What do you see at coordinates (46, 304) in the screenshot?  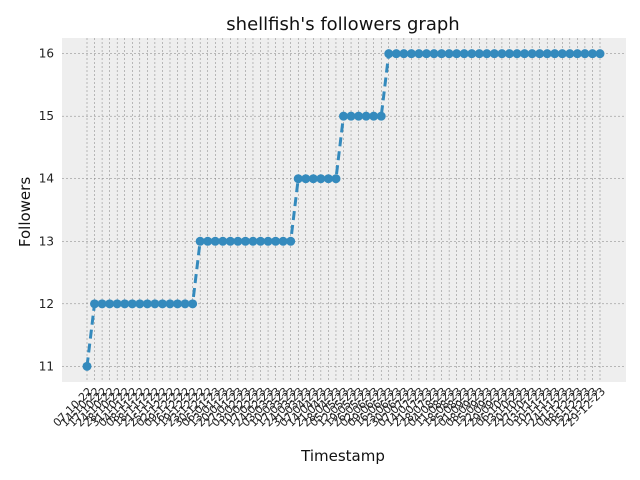 I see `y-tick-label: 12` at bounding box center [46, 304].